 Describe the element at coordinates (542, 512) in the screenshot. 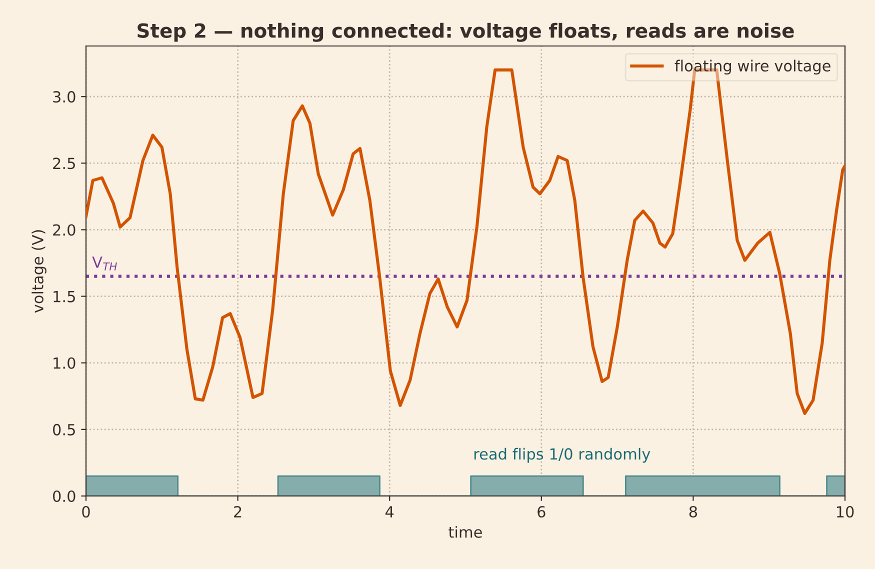

I see `x-tick-label: 6` at that location.